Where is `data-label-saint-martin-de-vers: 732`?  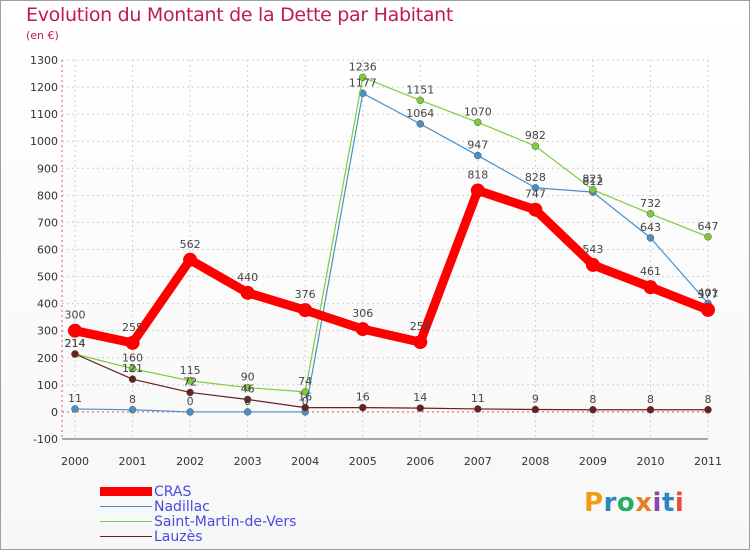 data-label-saint-martin-de-vers: 732 is located at coordinates (650, 203).